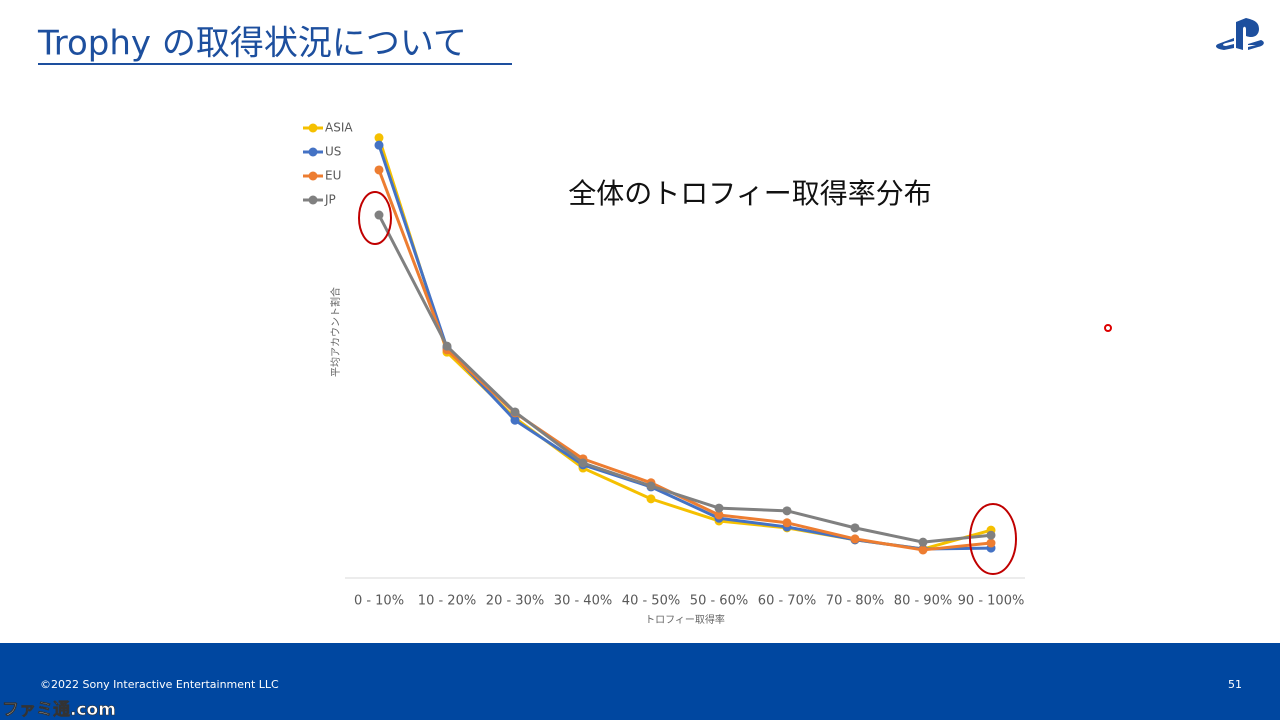  What do you see at coordinates (923, 601) in the screenshot?
I see `x-tick-label: 80 - 90%` at bounding box center [923, 601].